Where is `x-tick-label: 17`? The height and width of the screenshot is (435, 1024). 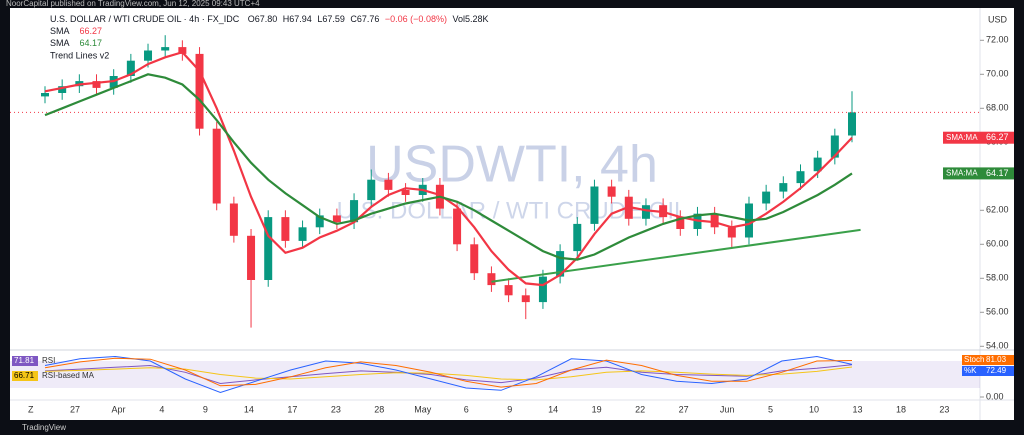 x-tick-label: 17 is located at coordinates (292, 409).